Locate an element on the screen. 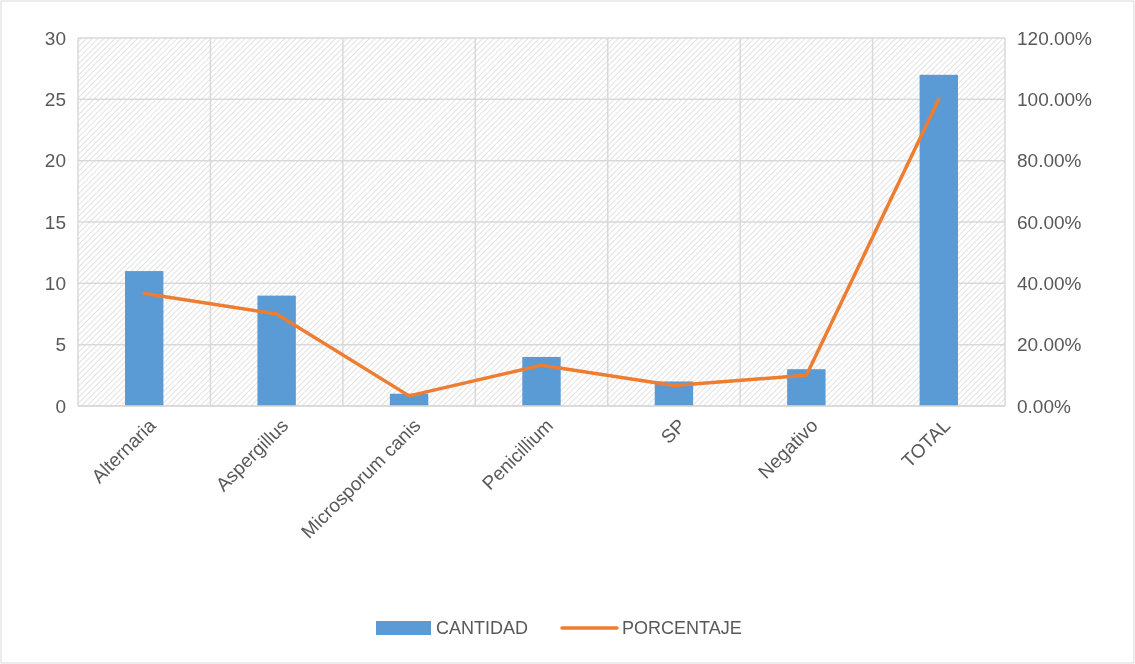  y2-tick-label: 20.00% is located at coordinates (1049, 345).